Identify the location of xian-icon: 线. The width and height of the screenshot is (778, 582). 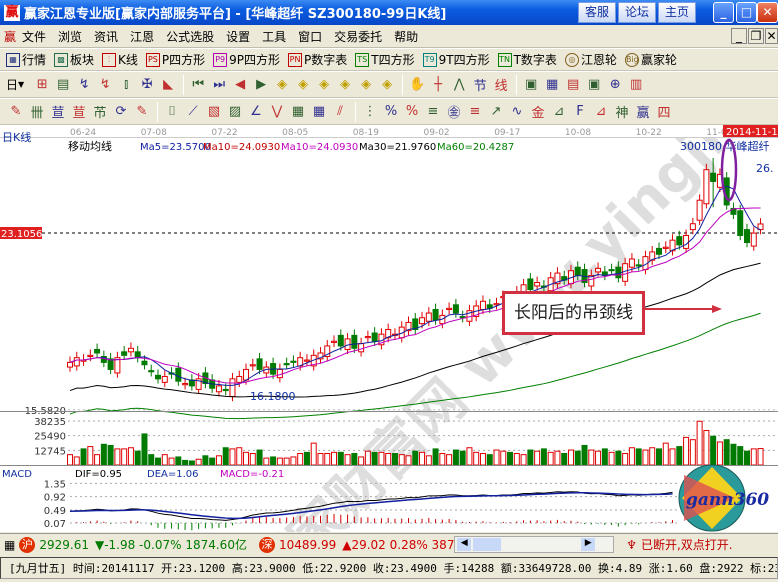
(501, 86).